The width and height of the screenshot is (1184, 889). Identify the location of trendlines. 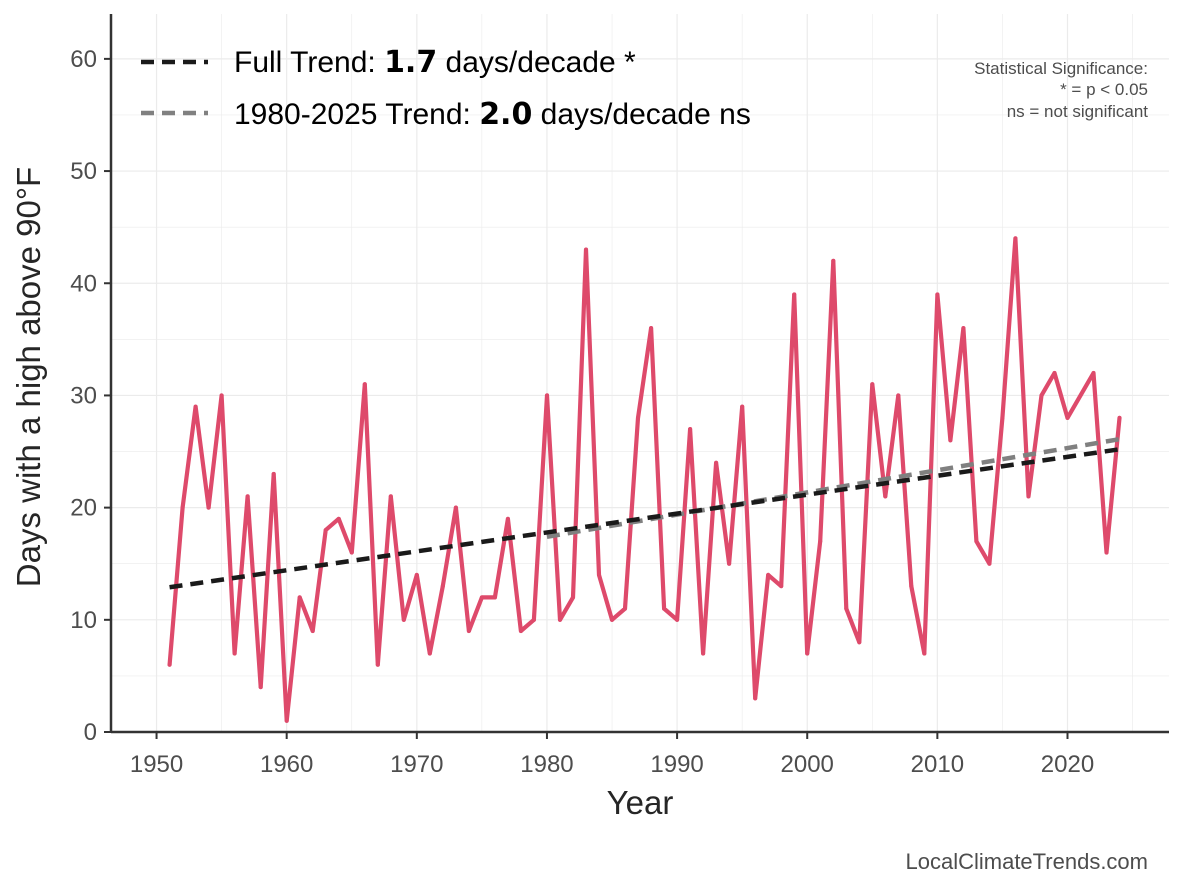
(644, 513).